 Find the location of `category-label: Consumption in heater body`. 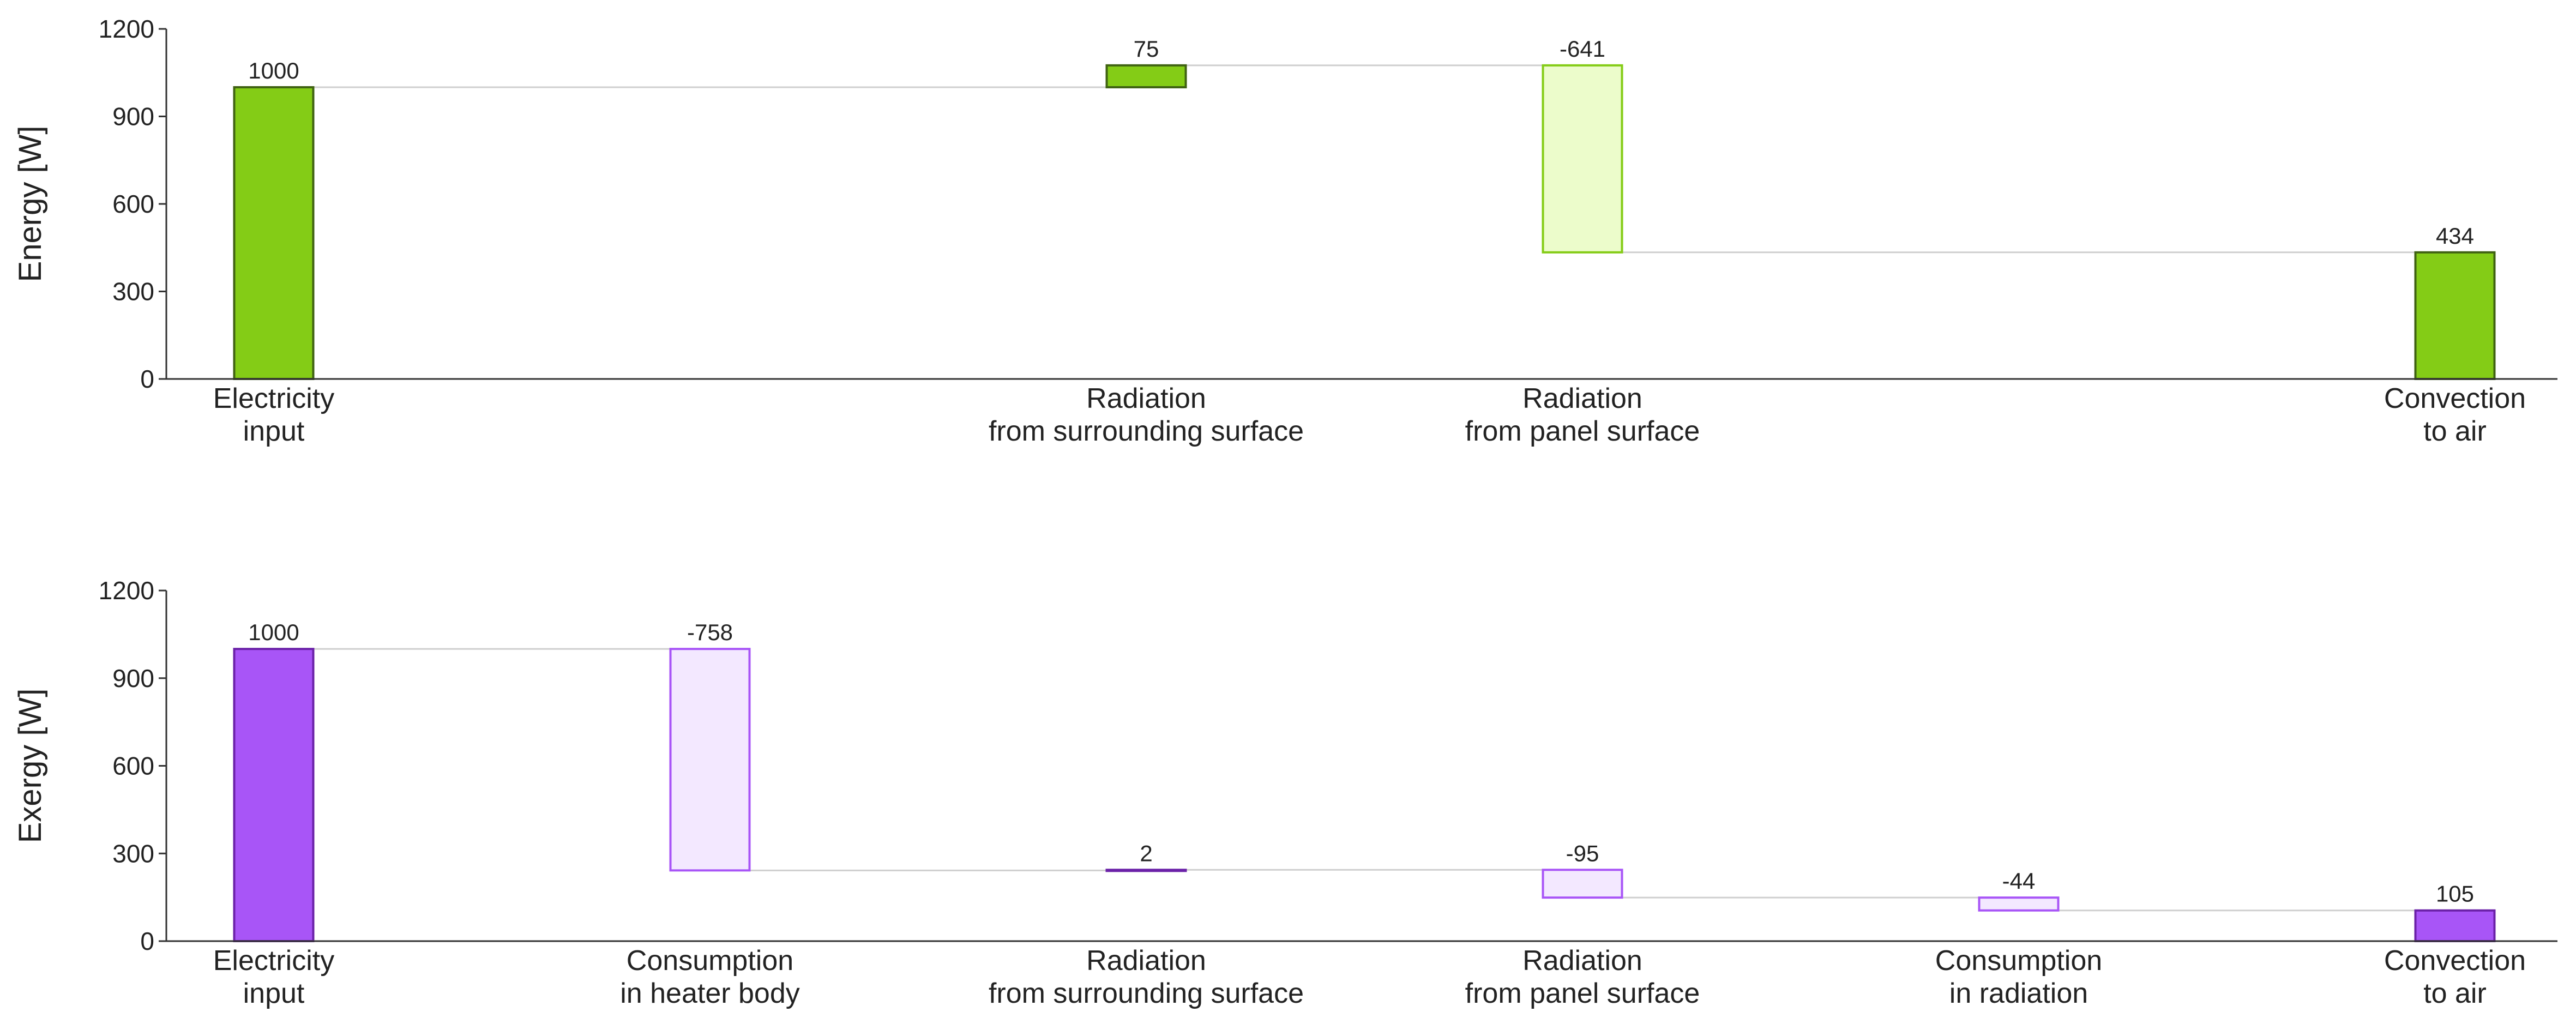

category-label: Consumption in heater body is located at coordinates (710, 977).